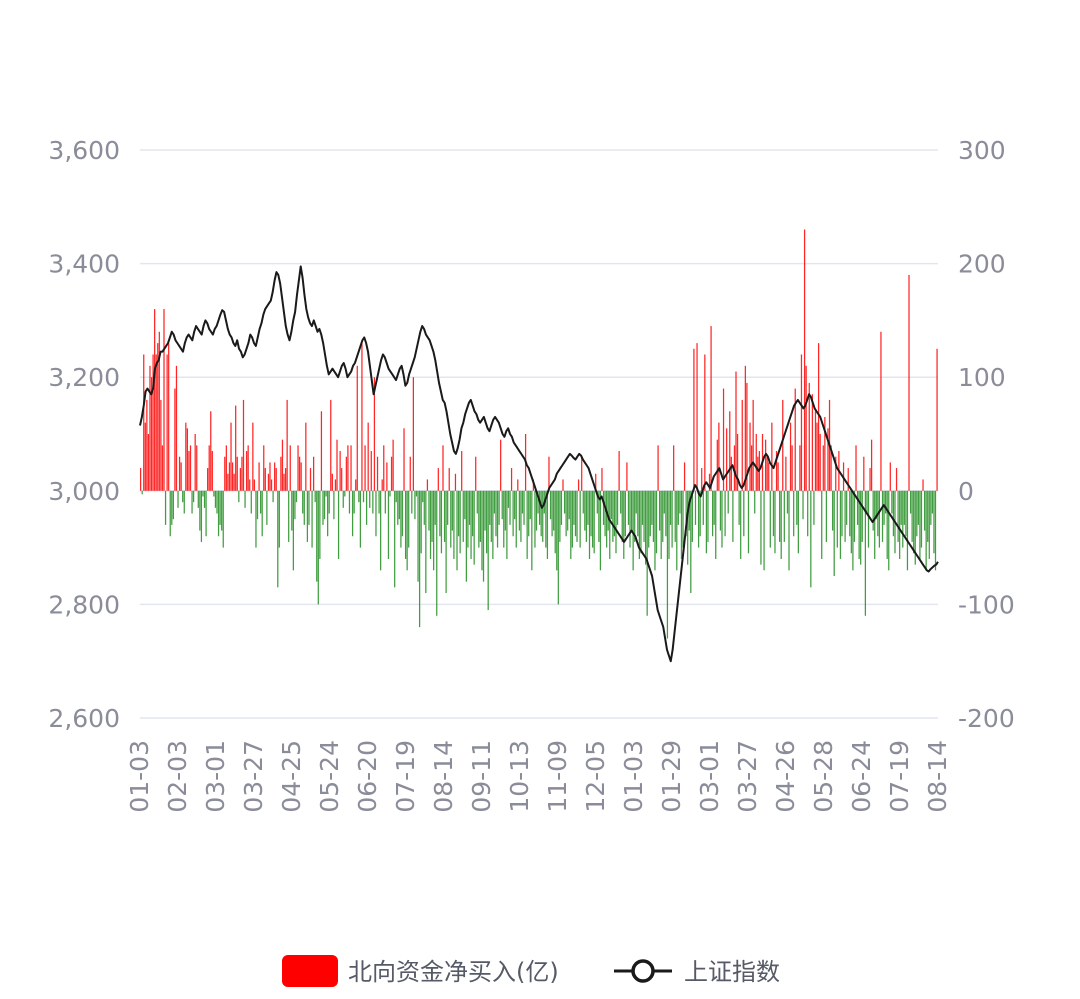  What do you see at coordinates (420, 971) in the screenshot?
I see `legend-item-net-buy: 北向资金净买入(亿)` at bounding box center [420, 971].